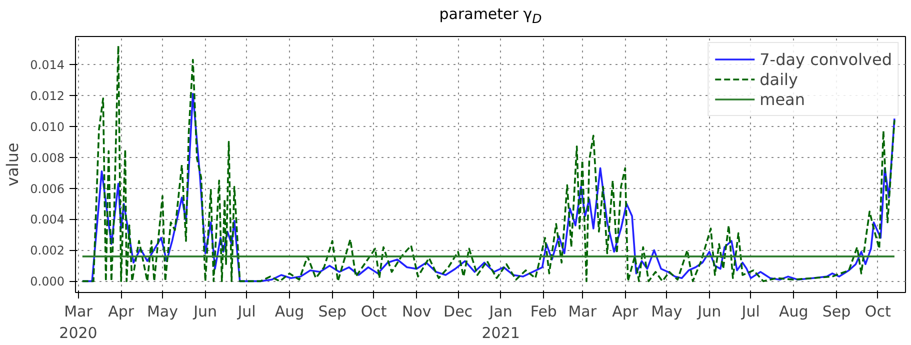  Describe the element at coordinates (458, 311) in the screenshot. I see `x-tick-label: Dec` at that location.